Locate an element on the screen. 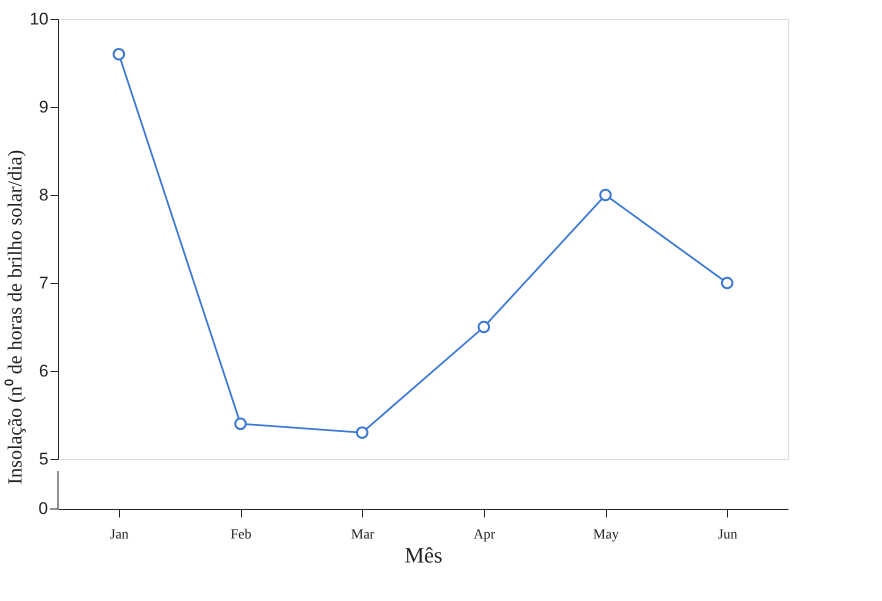 The image size is (882, 601). y-tick-label: 6 is located at coordinates (43, 371).